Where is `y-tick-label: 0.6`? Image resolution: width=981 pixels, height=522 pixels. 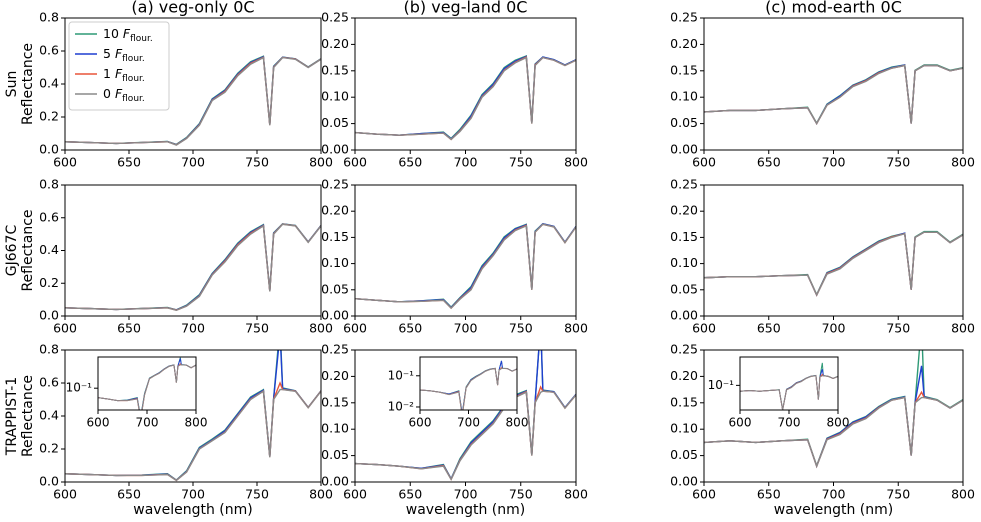 y-tick-label: 0.6 is located at coordinates (49, 216).